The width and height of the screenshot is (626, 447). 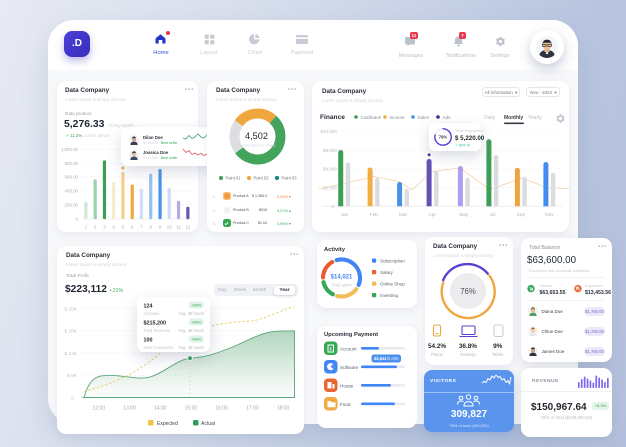 What do you see at coordinates (387, 272) in the screenshot?
I see `svg-text: Salary` at bounding box center [387, 272].